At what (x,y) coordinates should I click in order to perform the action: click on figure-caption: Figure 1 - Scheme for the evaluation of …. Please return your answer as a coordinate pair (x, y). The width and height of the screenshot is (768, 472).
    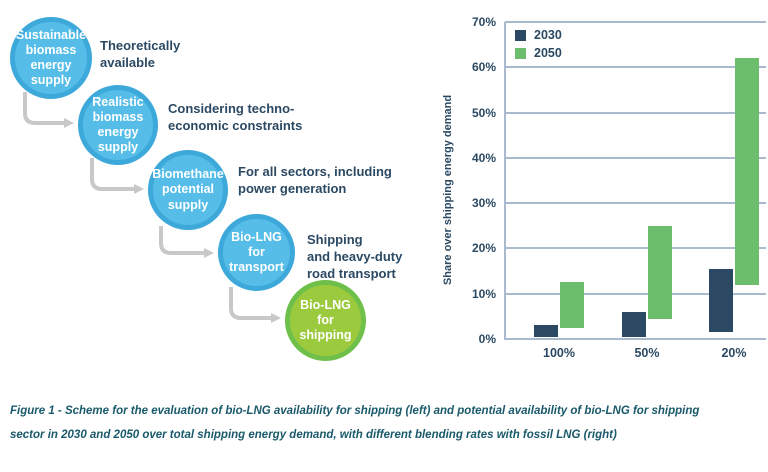
    Looking at the image, I should click on (355, 423).